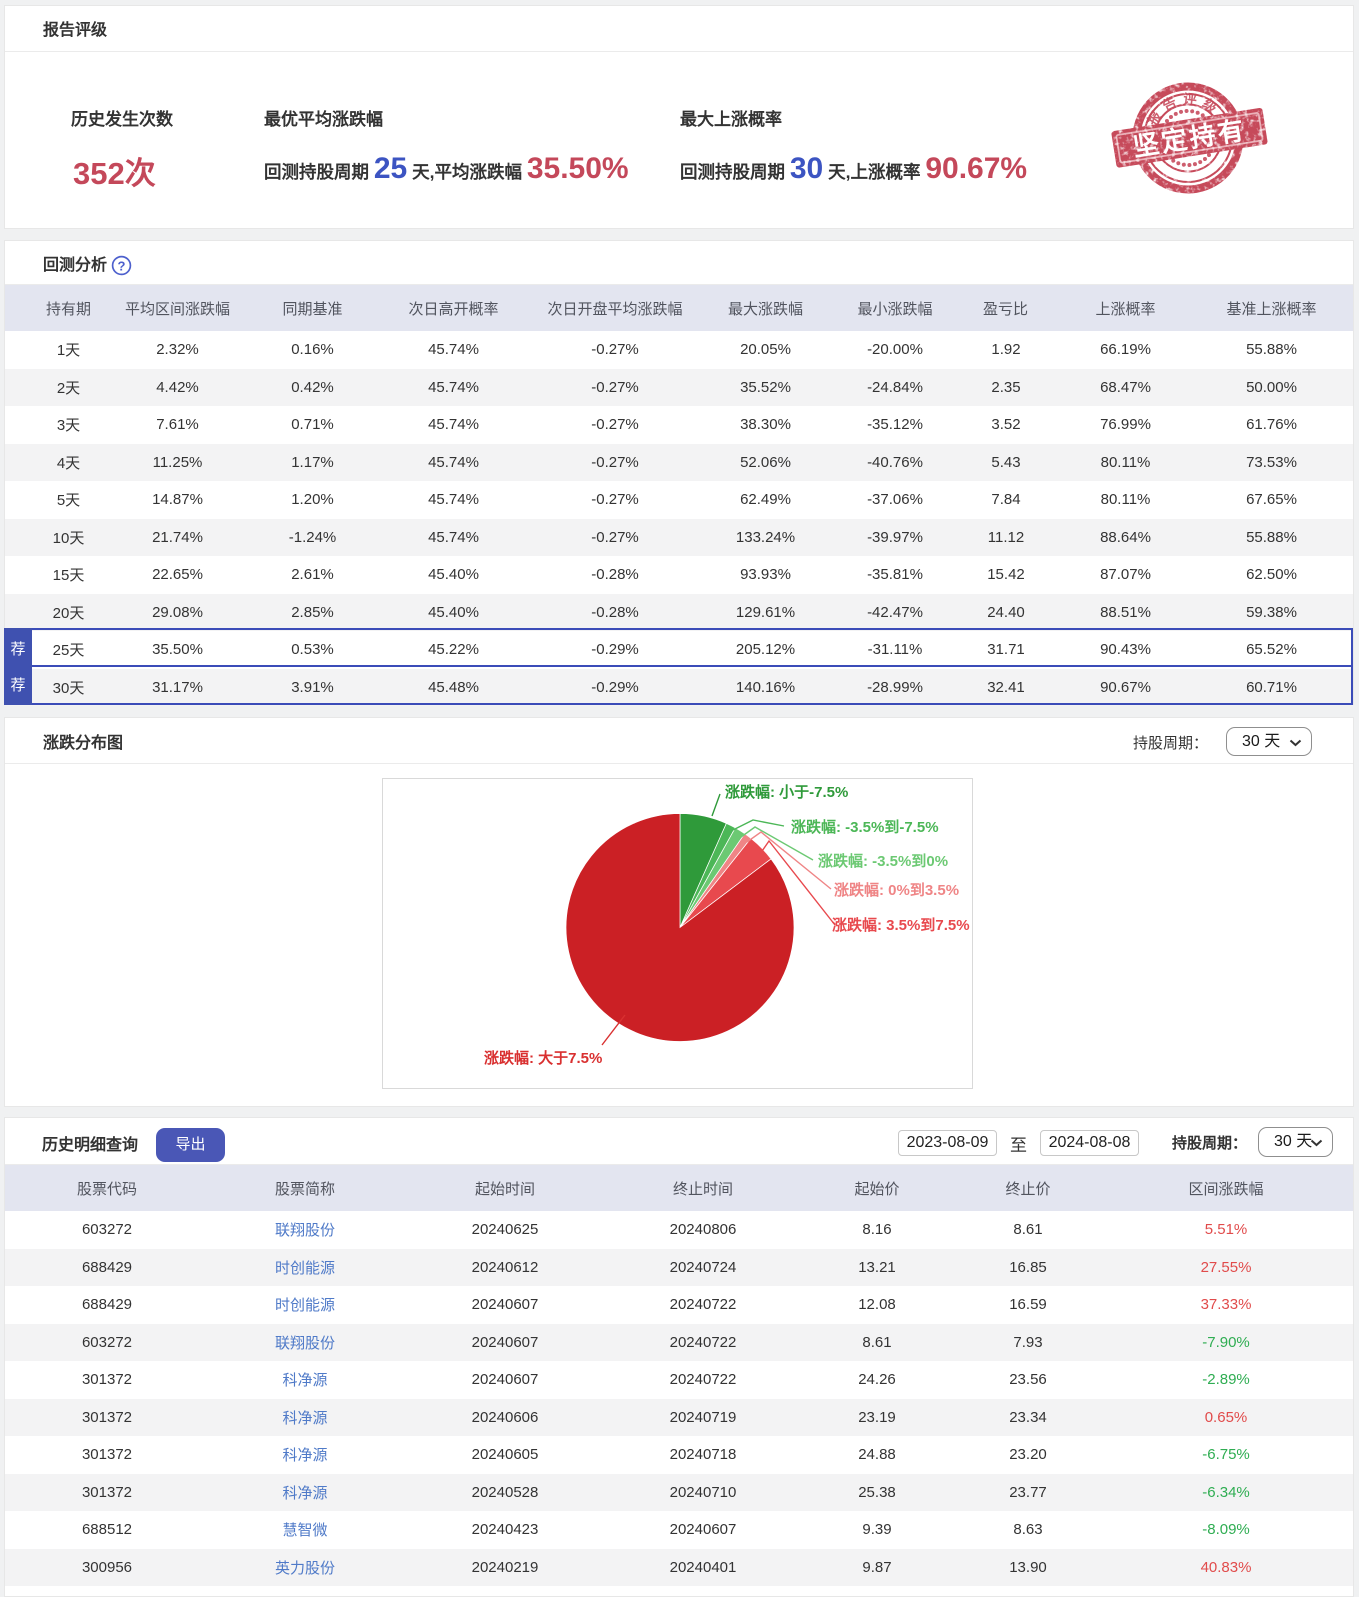  I want to click on svg-text: 涨跌幅: -3.5%到-7.5%, so click(865, 827).